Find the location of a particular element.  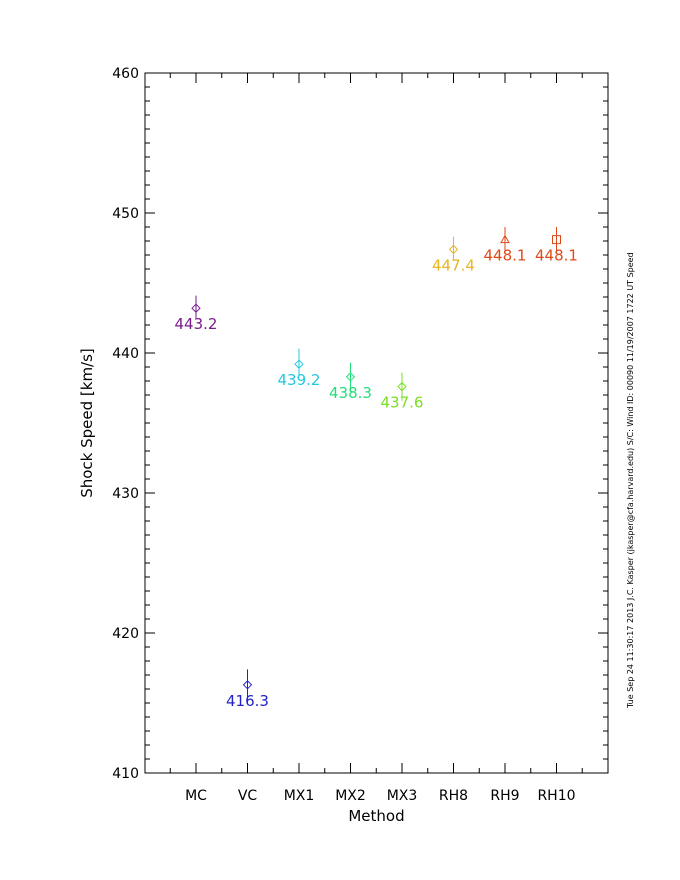

y-tick-label: 450 is located at coordinates (125, 214).